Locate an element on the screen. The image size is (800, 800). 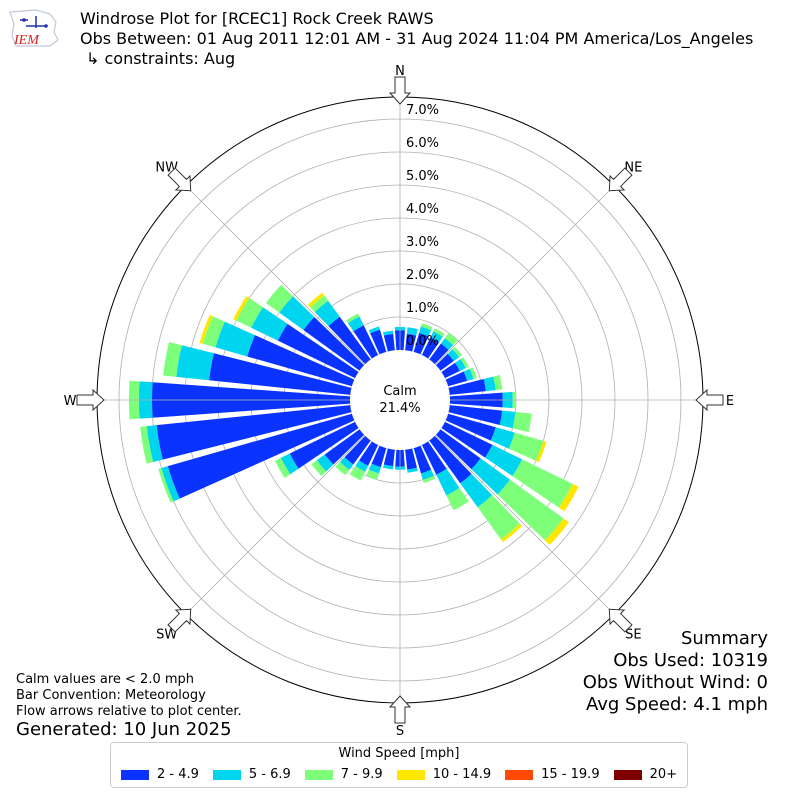
iem-logo: IEM is located at coordinates (34, 28).